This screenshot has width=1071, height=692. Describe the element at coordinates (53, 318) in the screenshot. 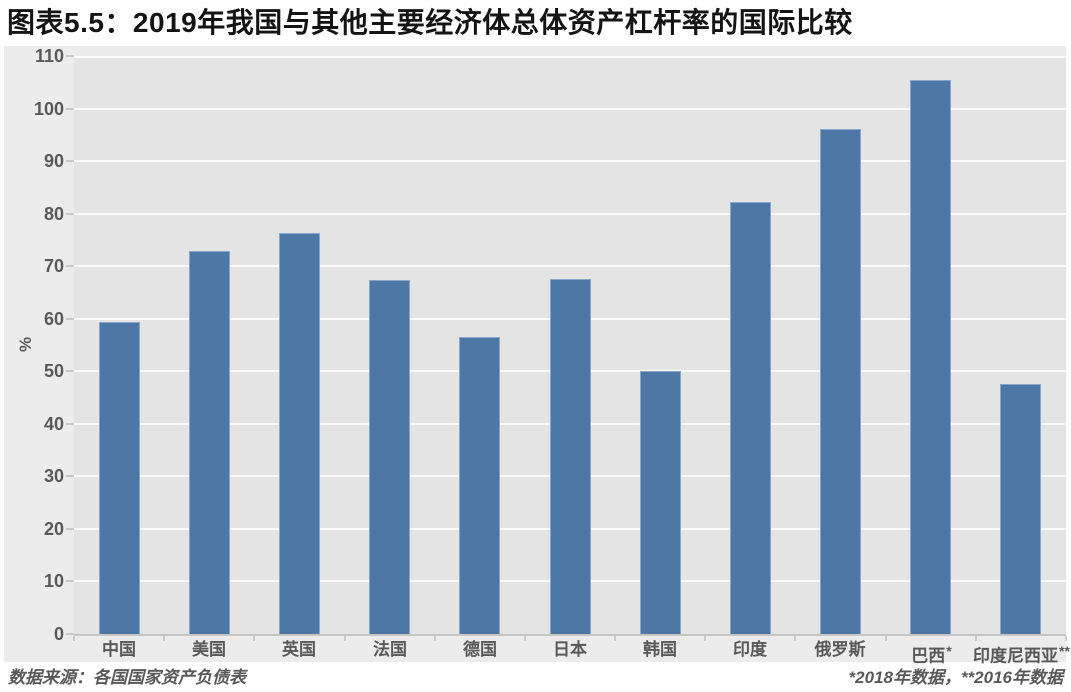

I see `y-tick-label-60: 60` at that location.